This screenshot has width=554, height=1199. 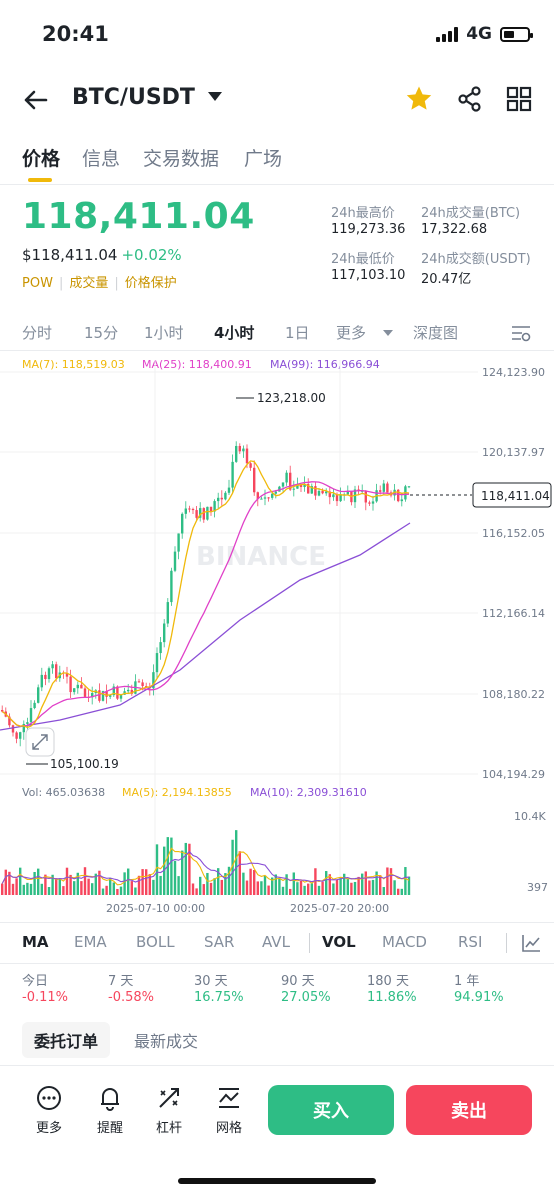 What do you see at coordinates (261, 557) in the screenshot?
I see `chart-watermark: BINANCE` at bounding box center [261, 557].